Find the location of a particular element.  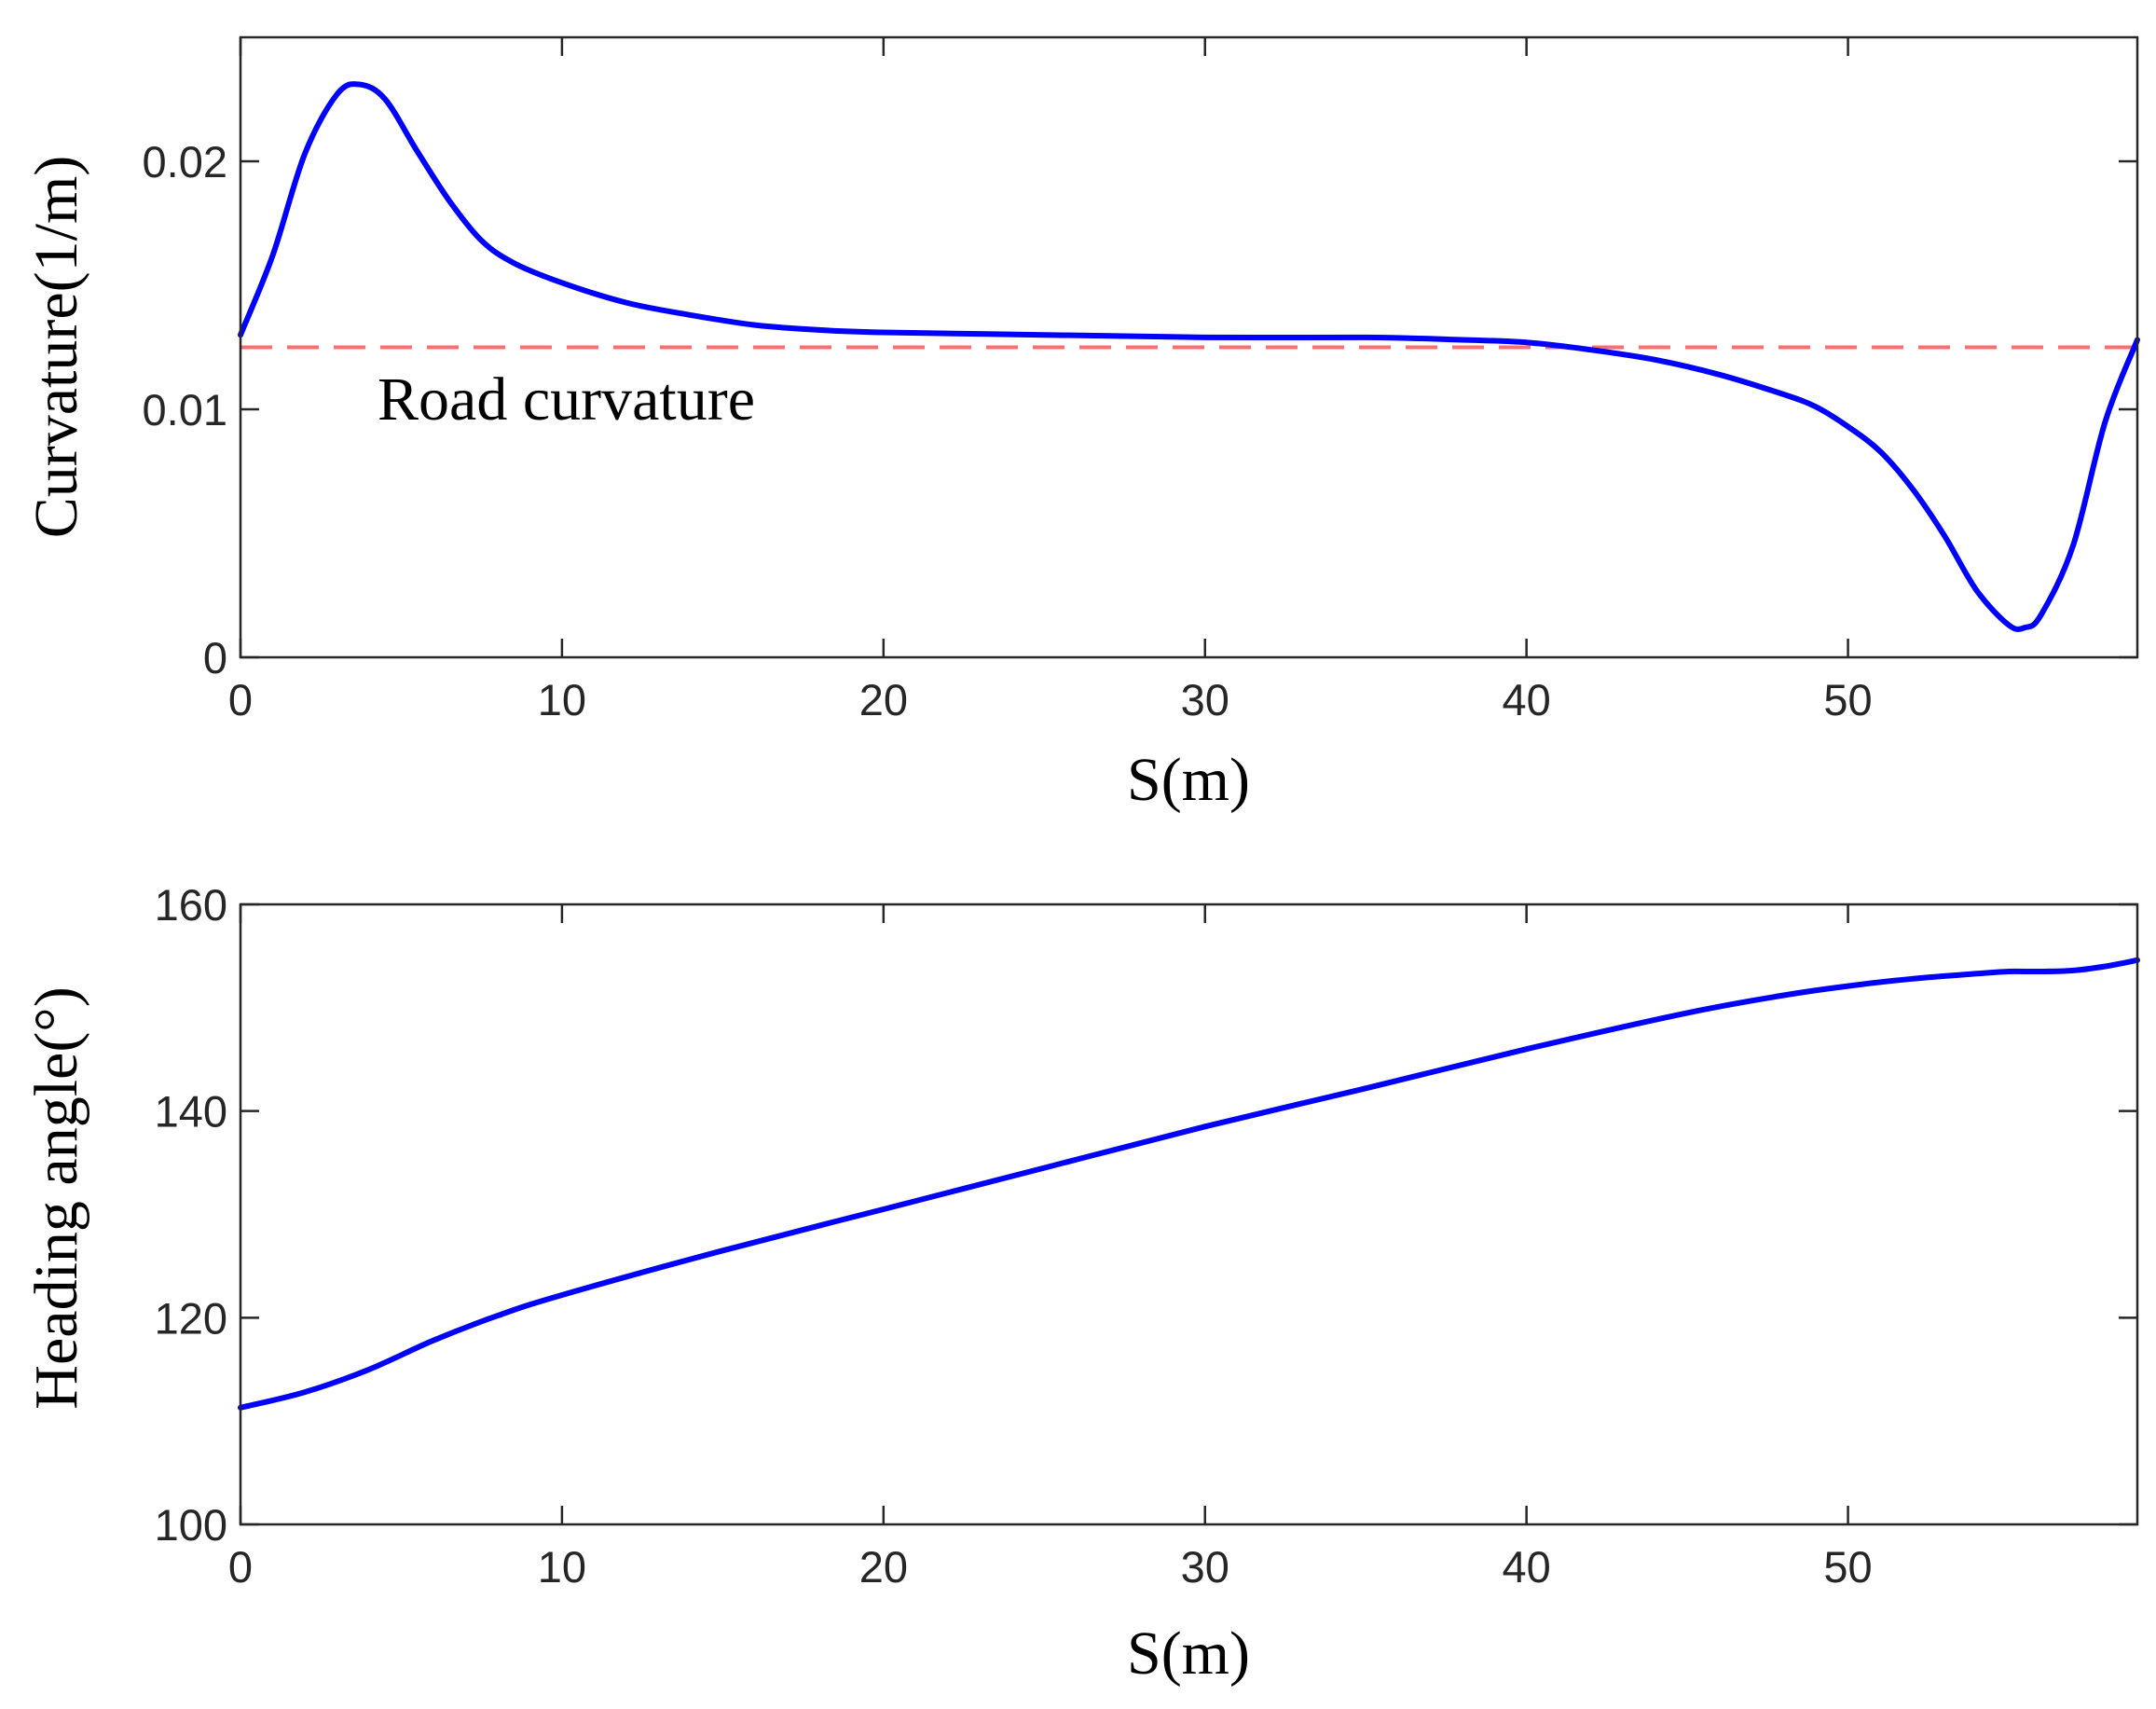

y-tick-labels: 0 0.01 0.02 is located at coordinates (185, 409).